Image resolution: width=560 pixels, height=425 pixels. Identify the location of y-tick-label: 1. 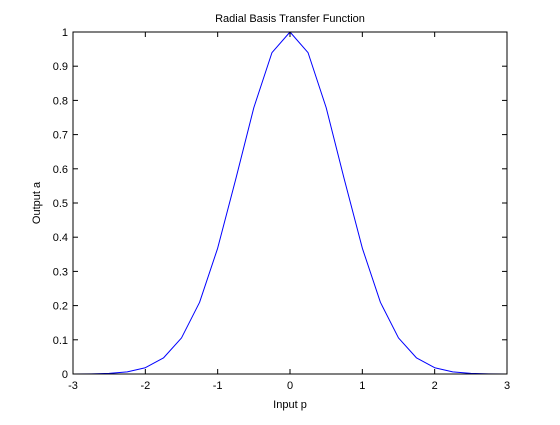
(65, 33).